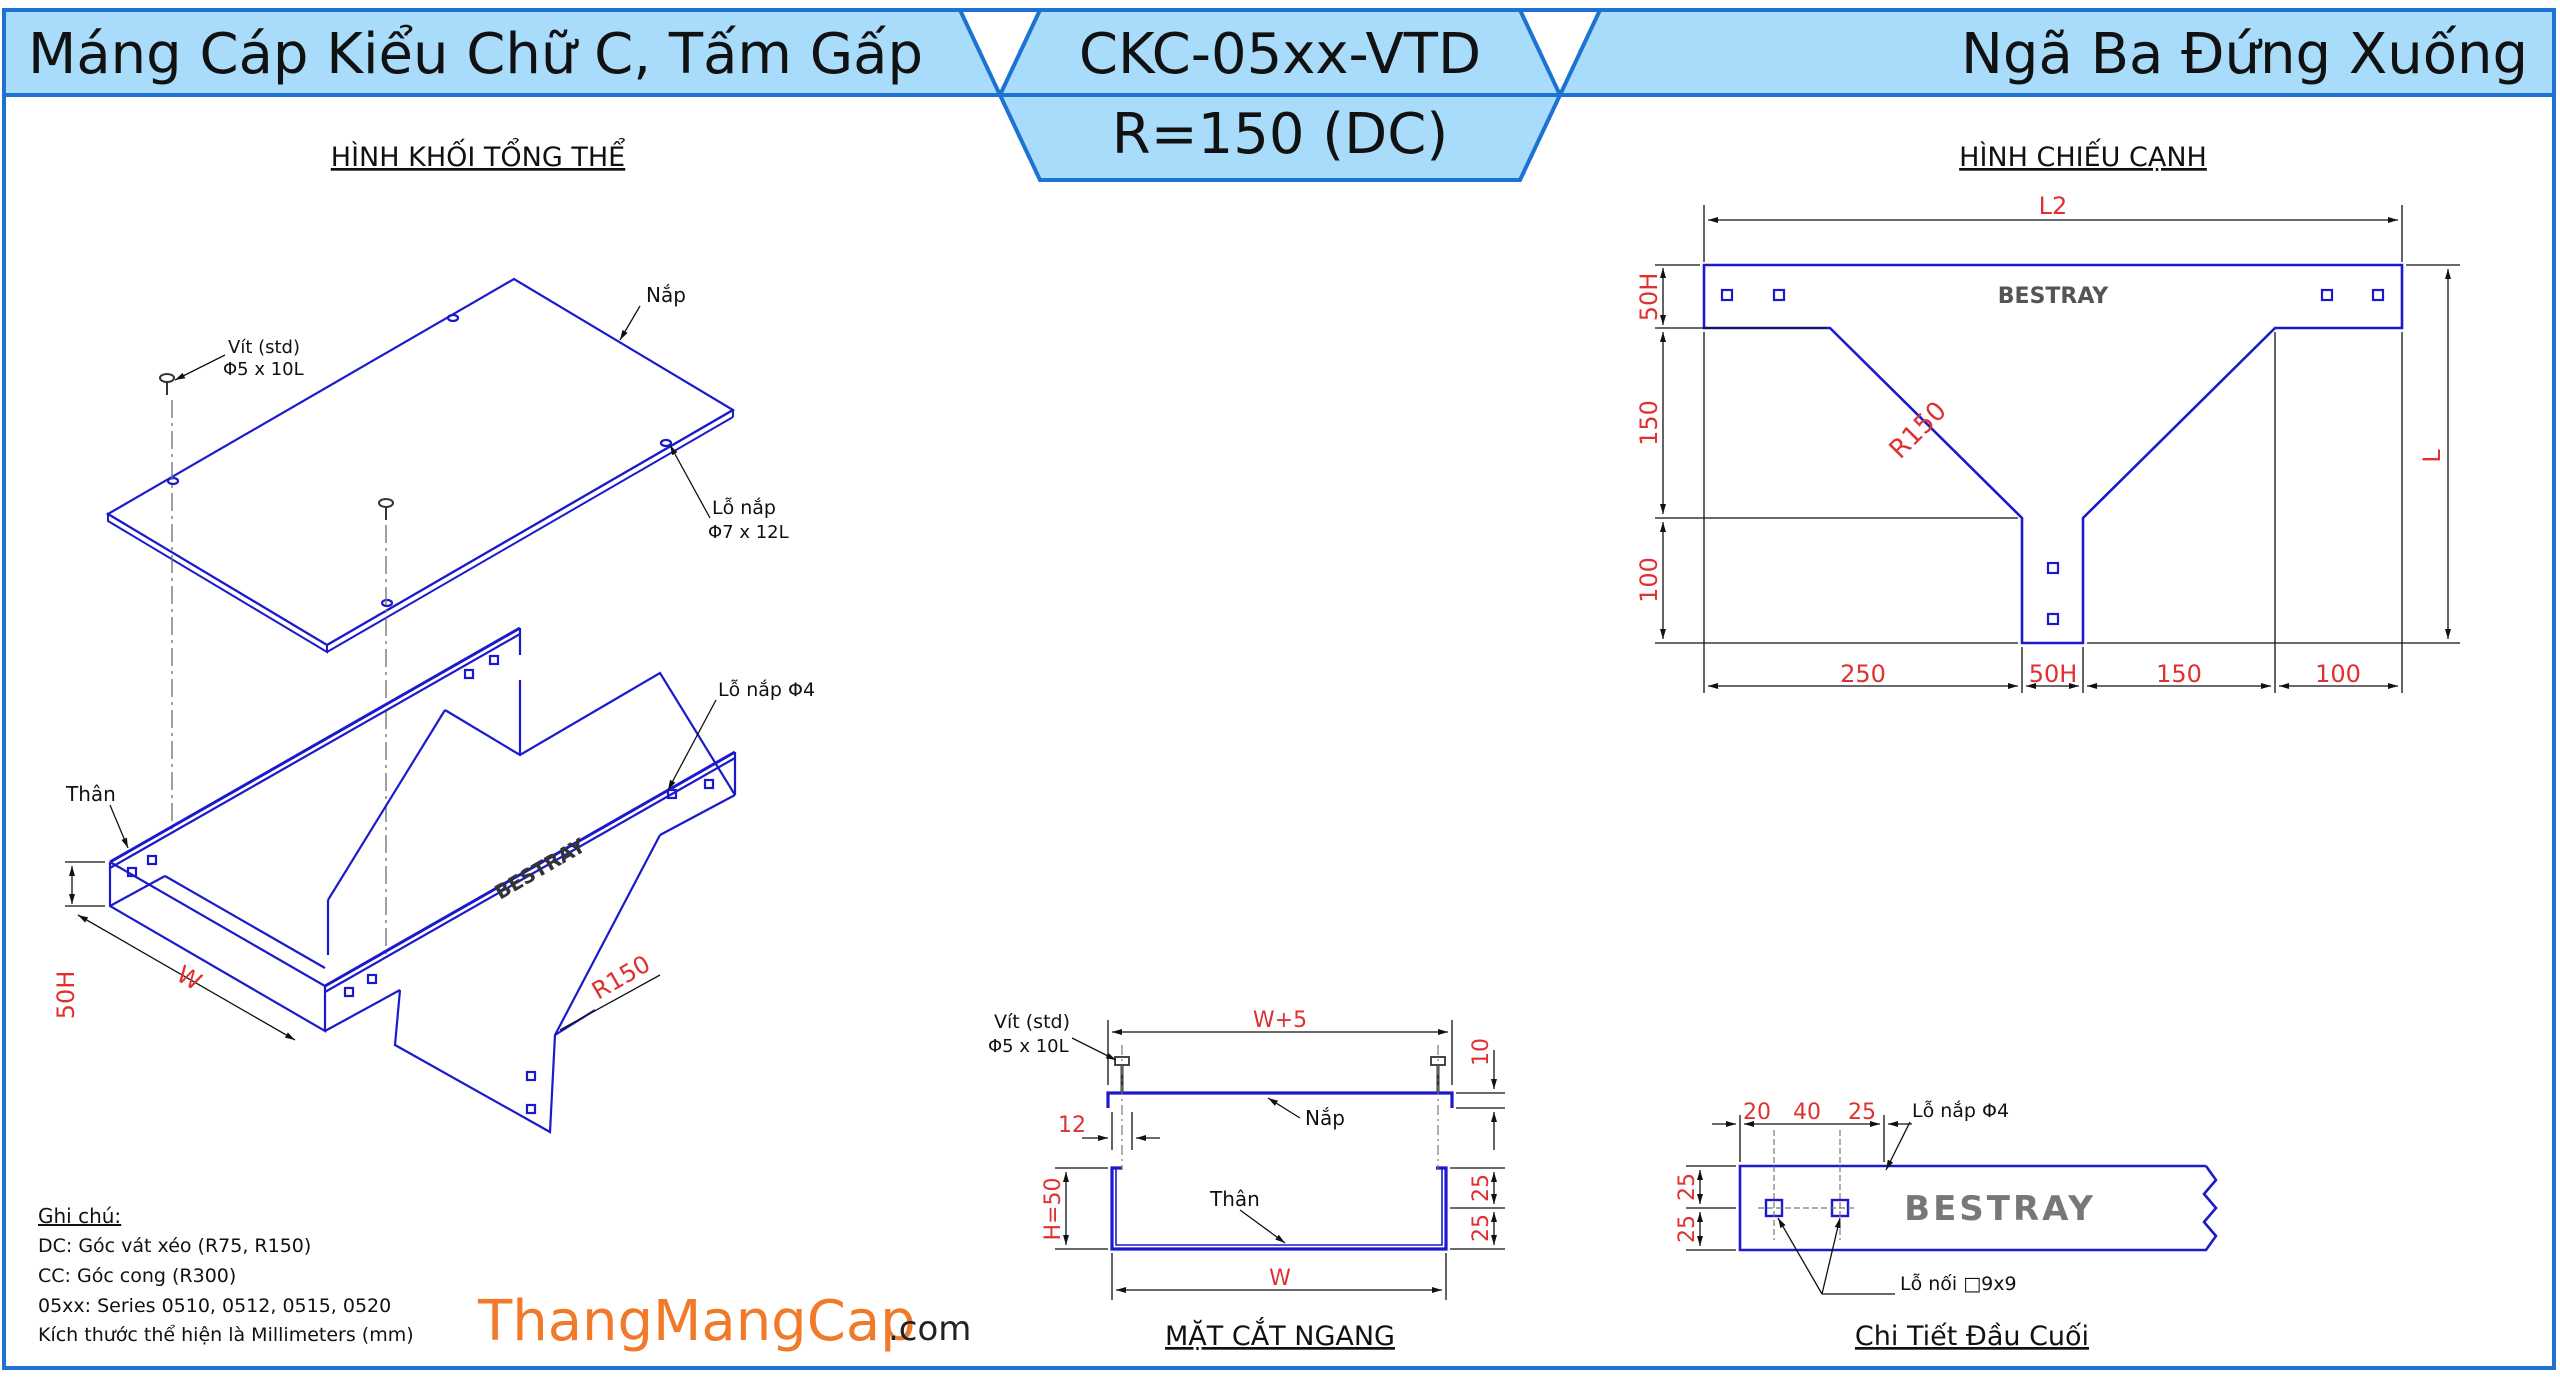  Describe the element at coordinates (1280, 1334) in the screenshot. I see `cross-section-title: MẶT CẮT NGANG` at that location.